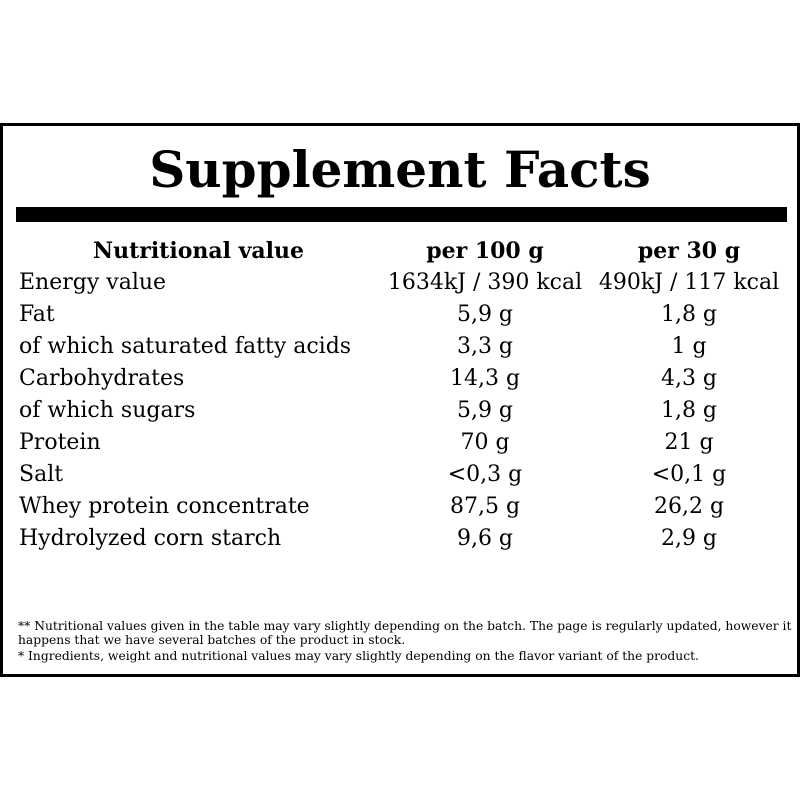  Describe the element at coordinates (198, 251) in the screenshot. I see `column-header: Nutritional value` at that location.